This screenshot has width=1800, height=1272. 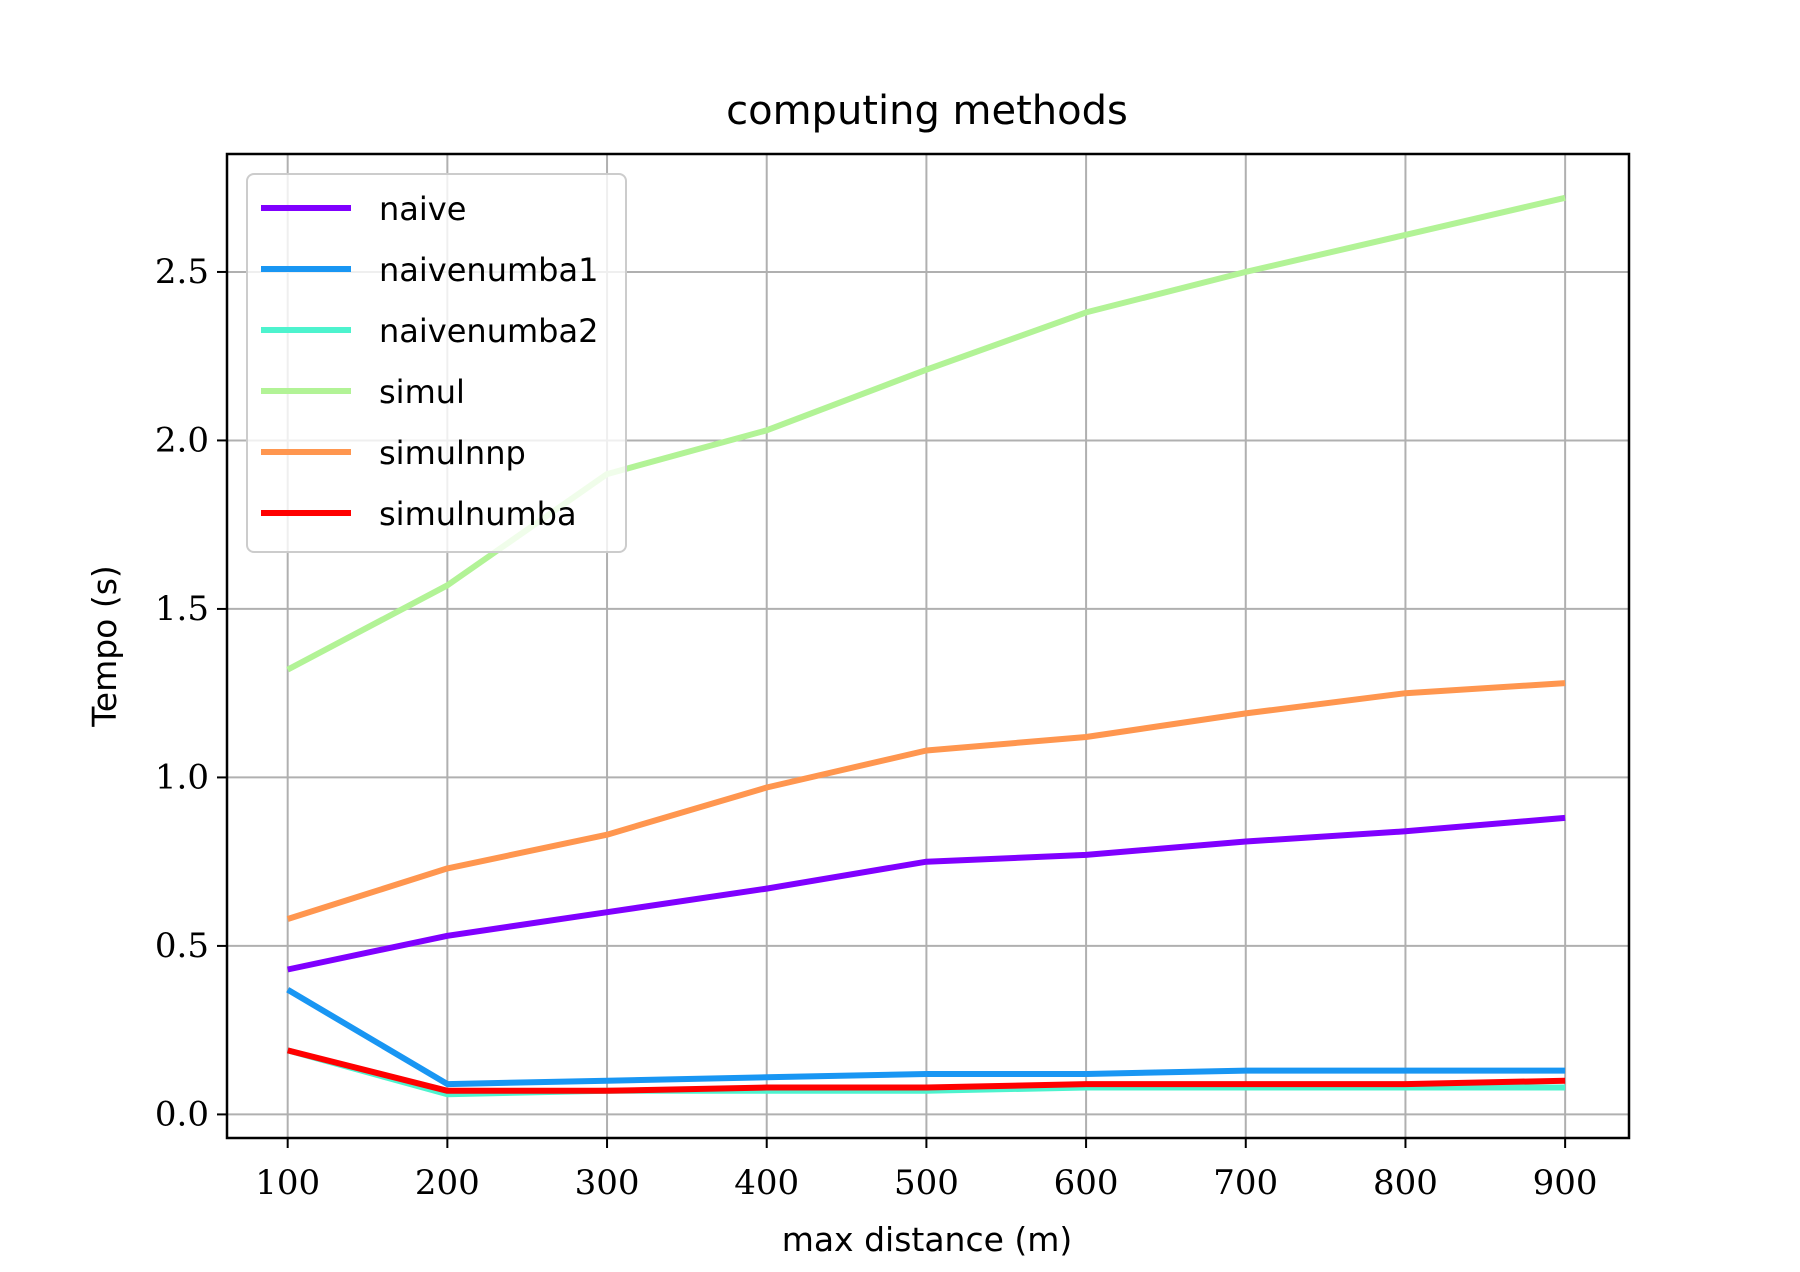 What do you see at coordinates (422, 392) in the screenshot?
I see `legend-label-simul: simul` at bounding box center [422, 392].